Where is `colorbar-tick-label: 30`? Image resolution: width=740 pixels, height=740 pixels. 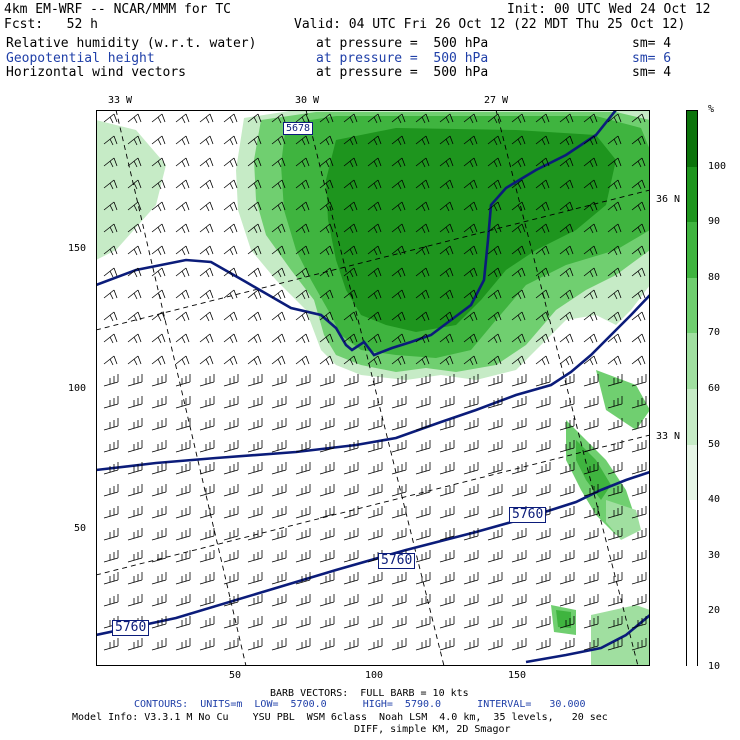 colorbar-tick-label: 30 is located at coordinates (714, 555).